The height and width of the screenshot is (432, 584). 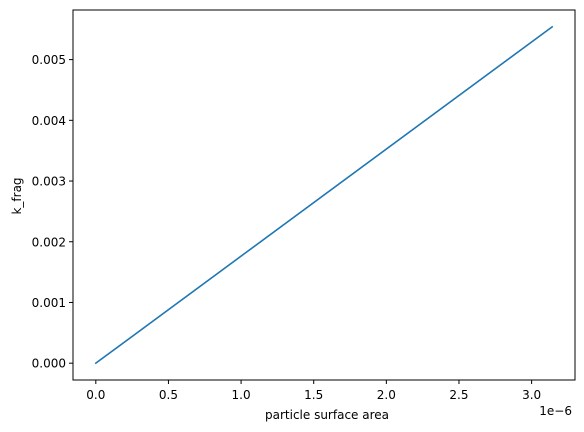 I want to click on y-tick-label: 0.001, so click(x=49, y=303).